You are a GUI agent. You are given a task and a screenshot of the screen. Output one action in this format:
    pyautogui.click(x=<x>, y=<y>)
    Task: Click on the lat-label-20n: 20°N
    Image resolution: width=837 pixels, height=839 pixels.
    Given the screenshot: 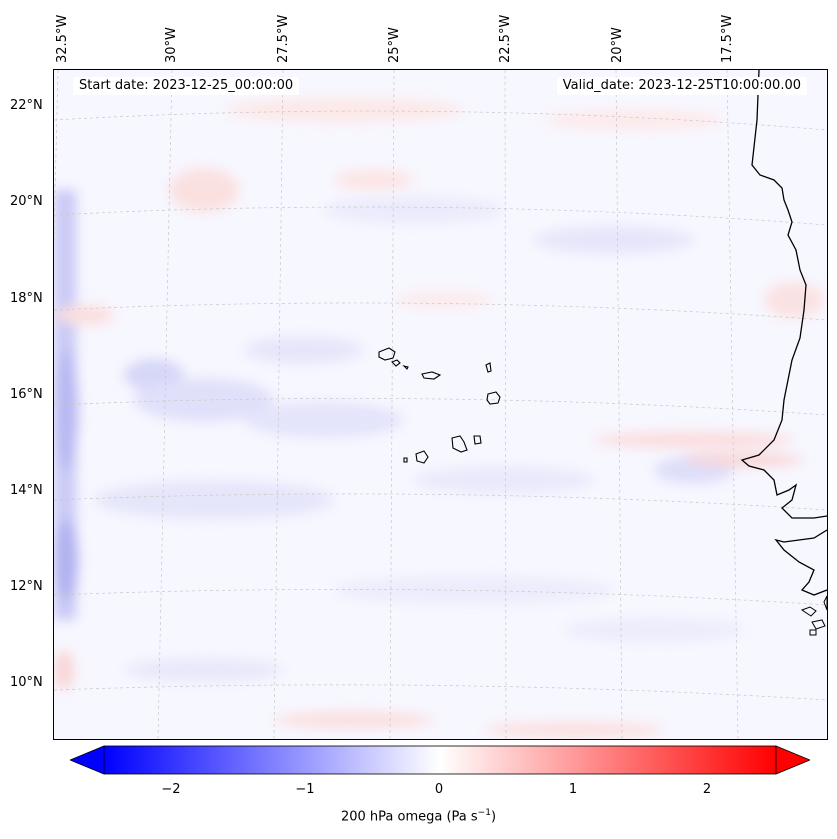 What is the action you would take?
    pyautogui.click(x=26, y=201)
    